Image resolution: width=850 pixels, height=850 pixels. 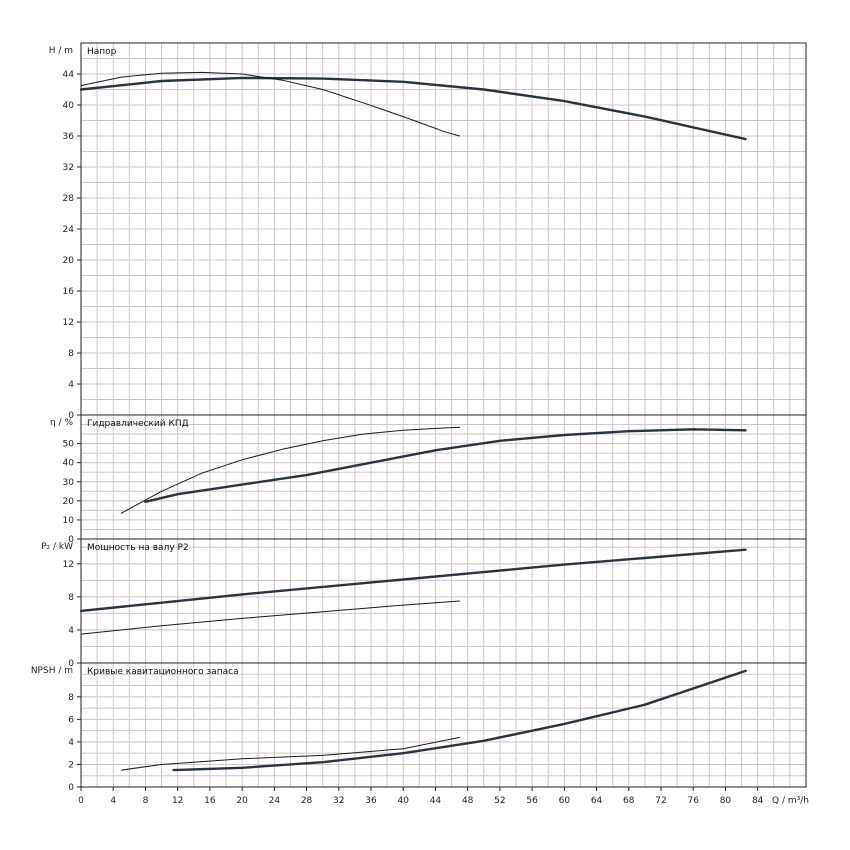 What do you see at coordinates (565, 801) in the screenshot?
I see `x-tick-label: 60` at bounding box center [565, 801].